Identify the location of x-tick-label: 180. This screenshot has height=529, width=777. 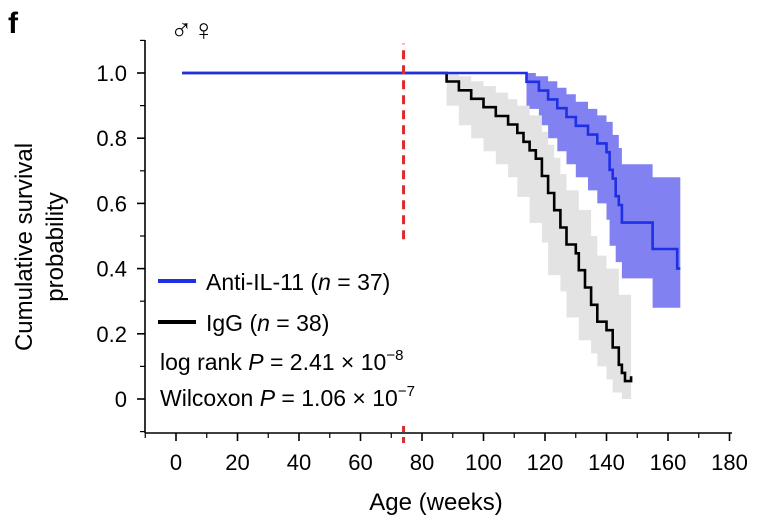
(729, 462).